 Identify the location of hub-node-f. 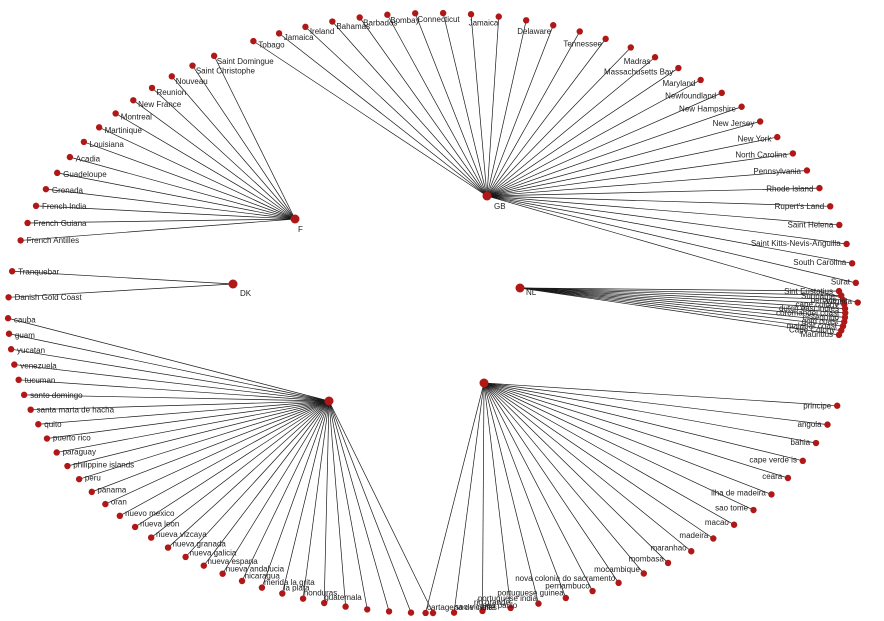
(295, 219).